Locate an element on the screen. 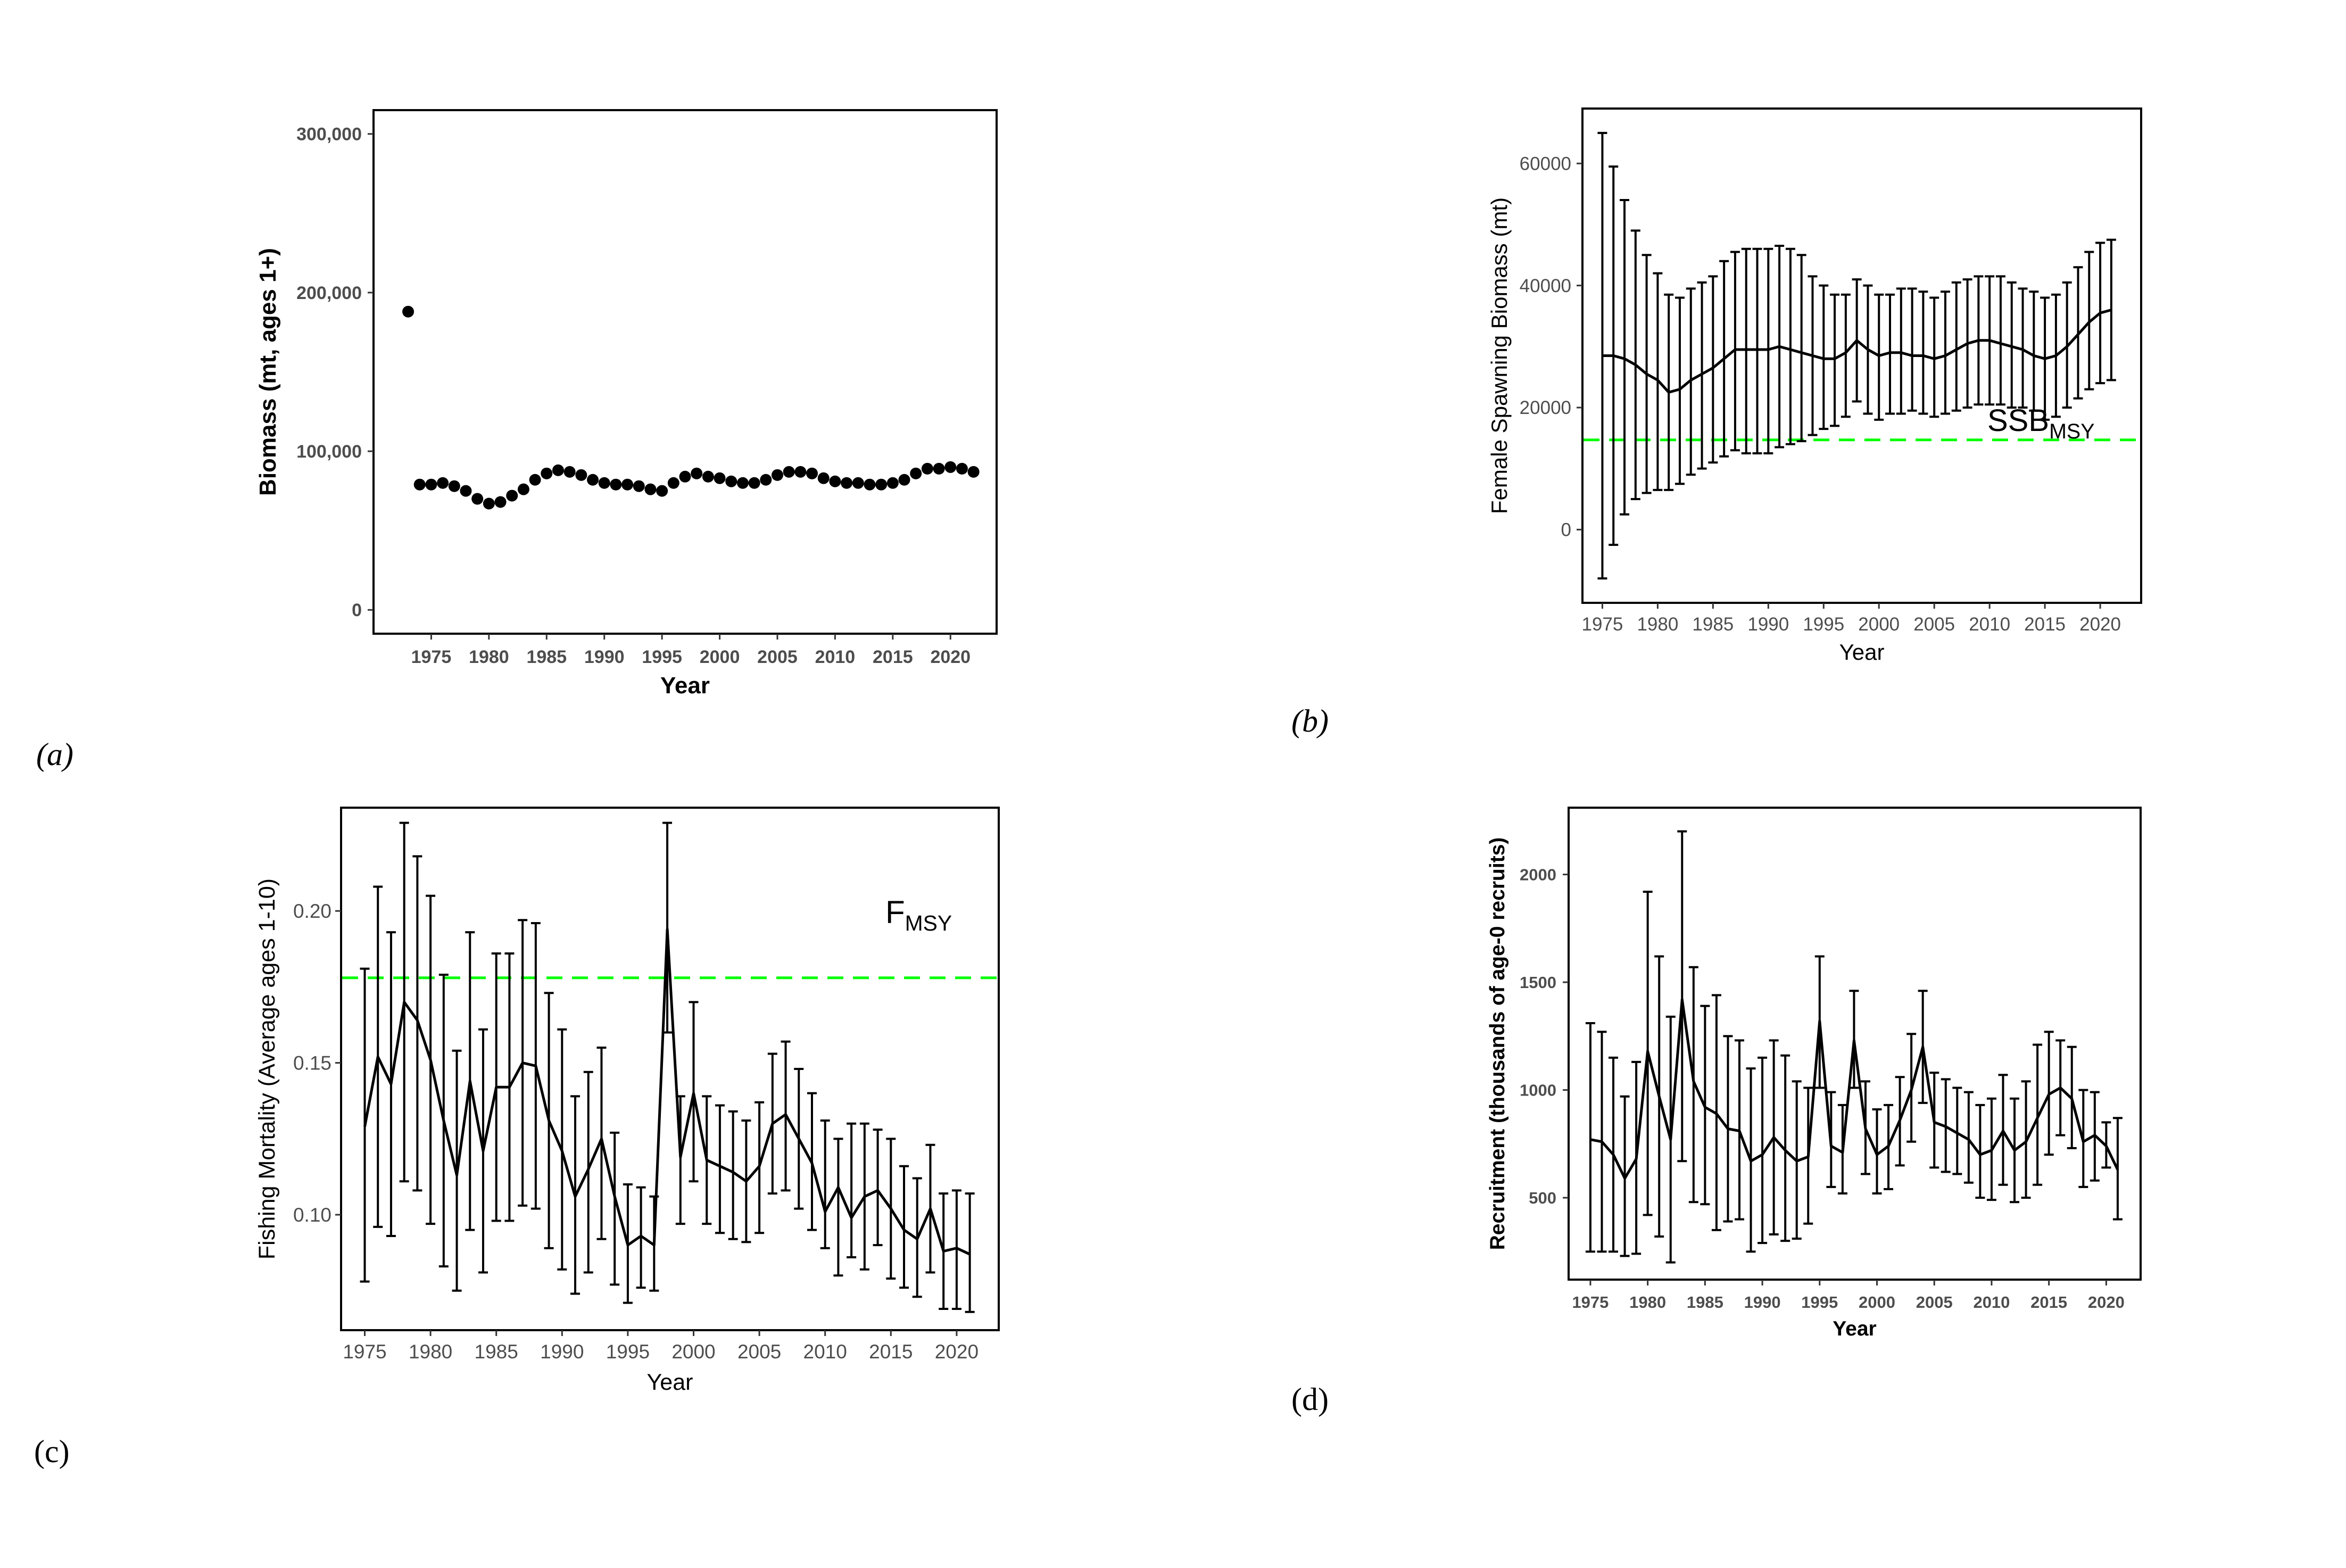  y-tick-label: 1000 is located at coordinates (1538, 1090).